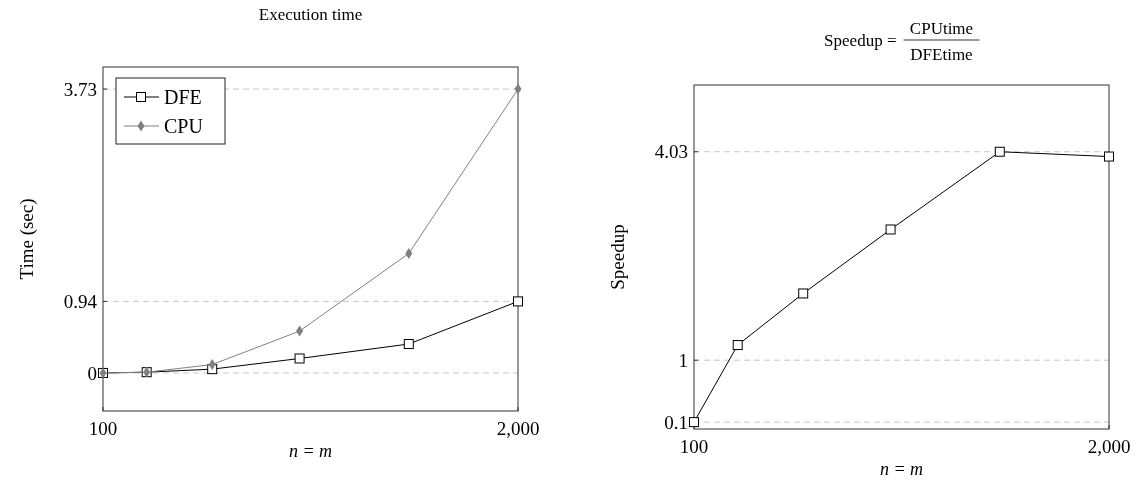 The height and width of the screenshot is (491, 1143). I want to click on y-tick-label: 0, so click(92, 373).